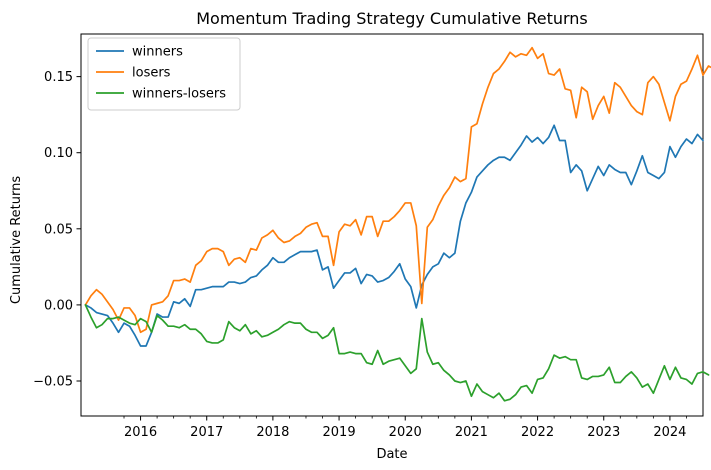 The image size is (711, 470). Describe the element at coordinates (58, 153) in the screenshot. I see `y-tick-label: 0.10` at that location.